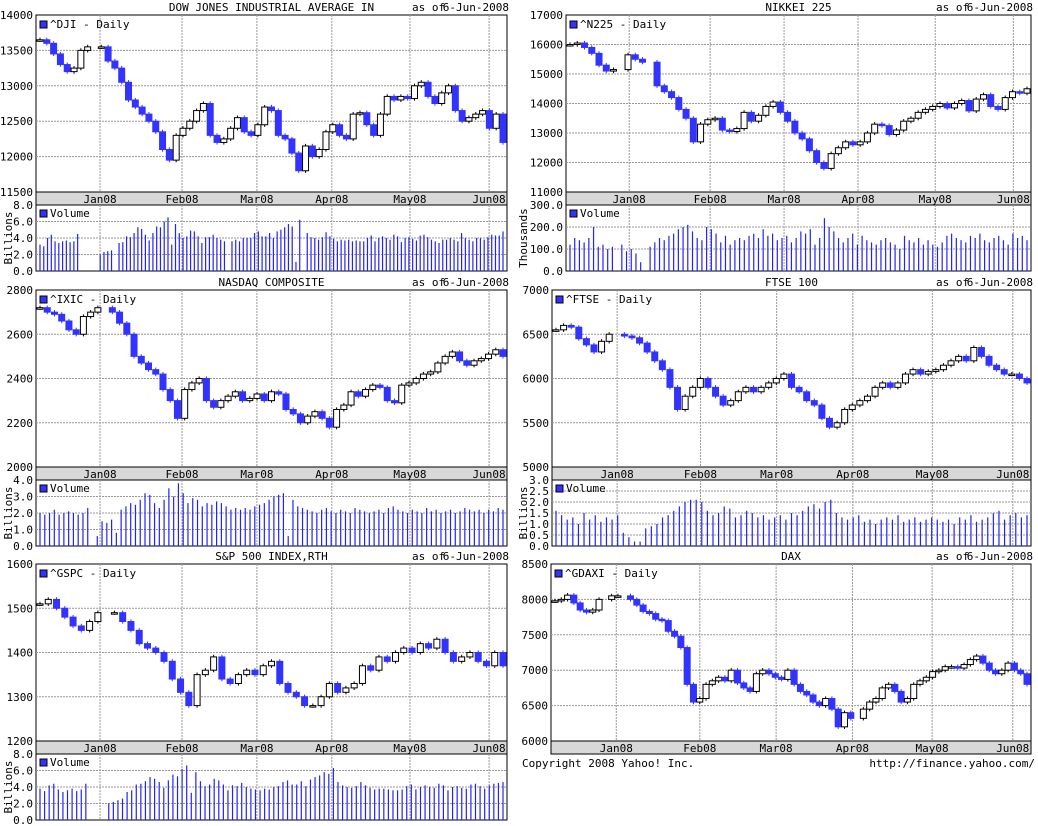  What do you see at coordinates (536, 467) in the screenshot?
I see `y-tick-label: 5000` at bounding box center [536, 467].